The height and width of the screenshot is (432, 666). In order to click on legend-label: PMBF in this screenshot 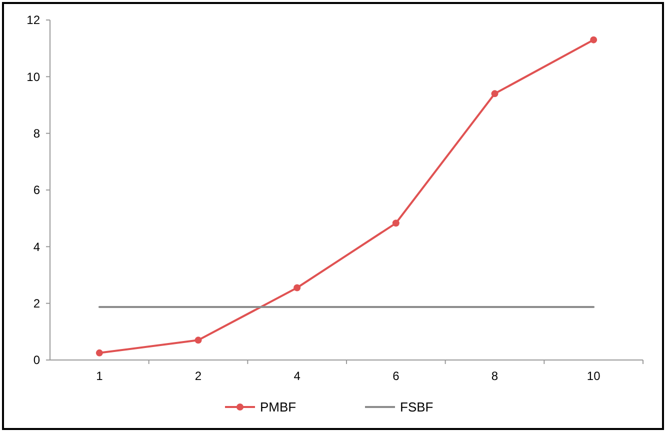, I will do `click(278, 407)`.